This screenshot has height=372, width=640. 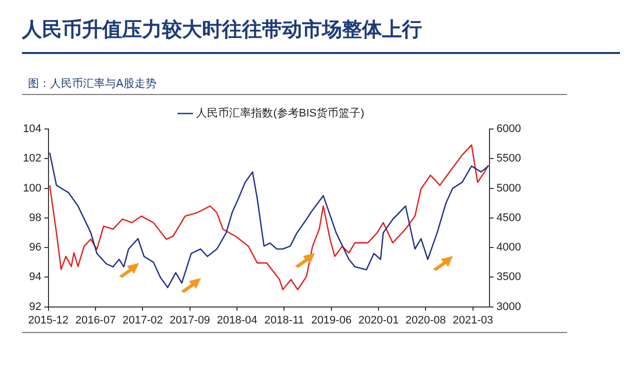 I want to click on x-tick-label: 2019-06, so click(x=331, y=320).